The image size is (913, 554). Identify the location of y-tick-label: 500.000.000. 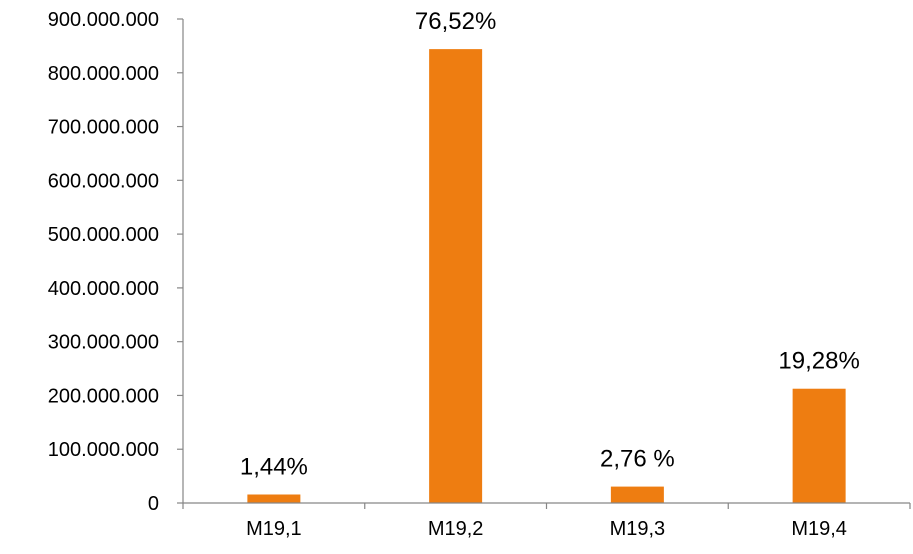
(103, 235).